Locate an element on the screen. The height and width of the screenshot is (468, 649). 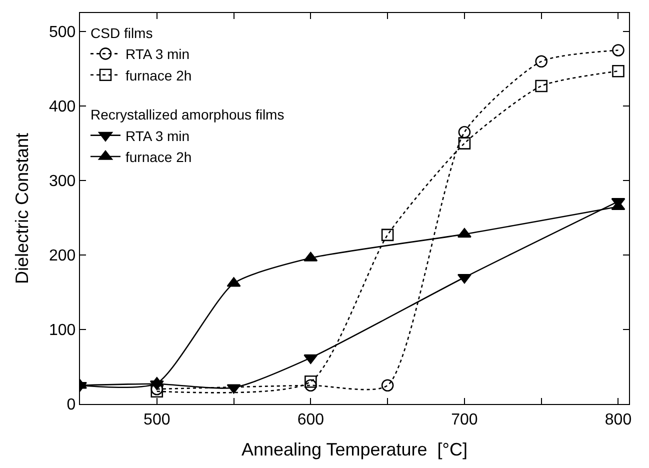
y-tick-label: 500 is located at coordinates (62, 33).